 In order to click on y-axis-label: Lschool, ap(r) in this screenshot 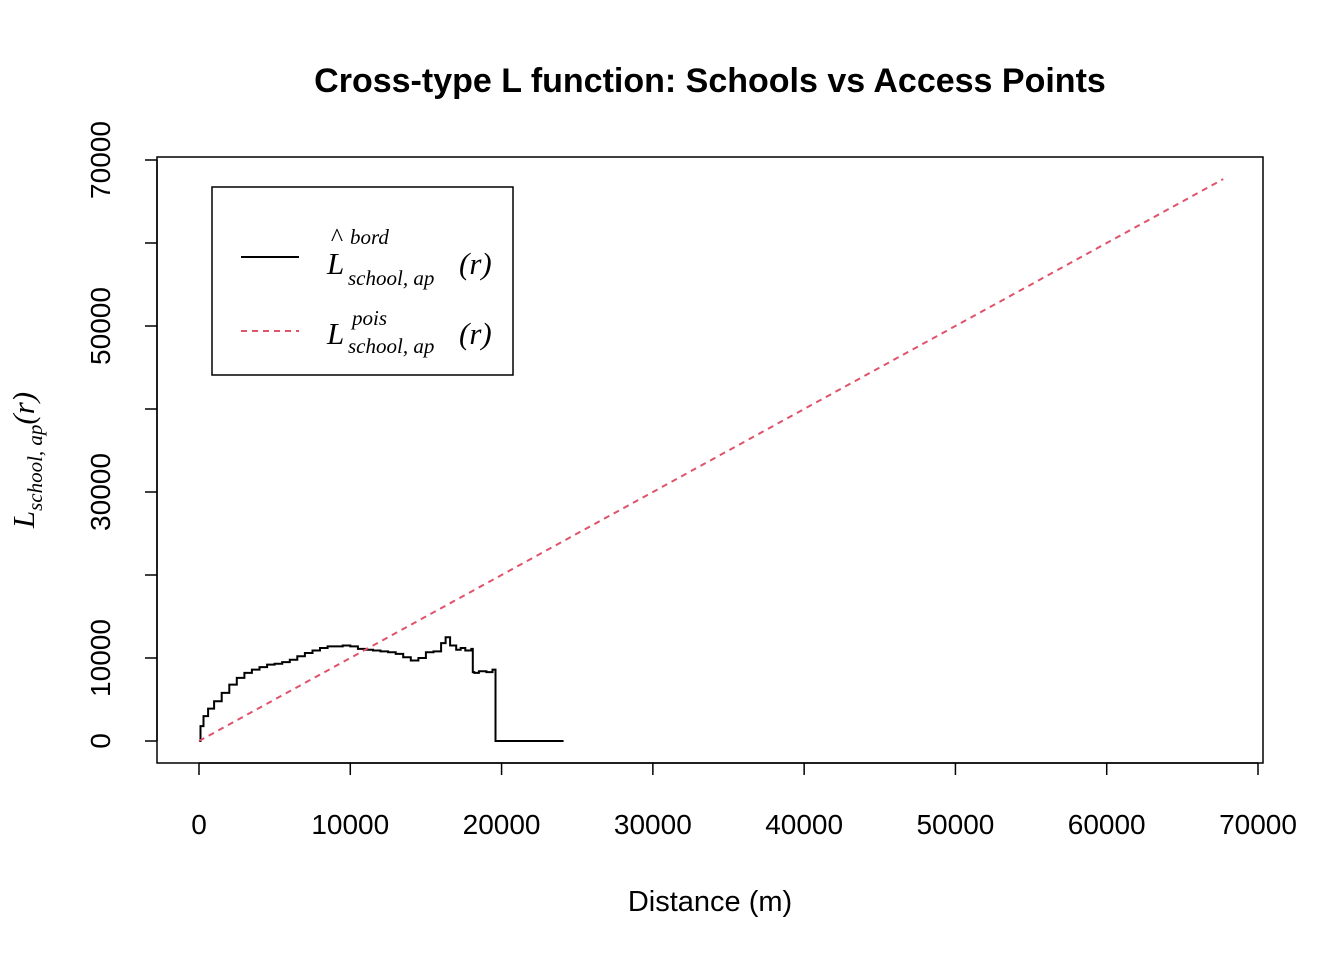, I will do `click(26, 460)`.